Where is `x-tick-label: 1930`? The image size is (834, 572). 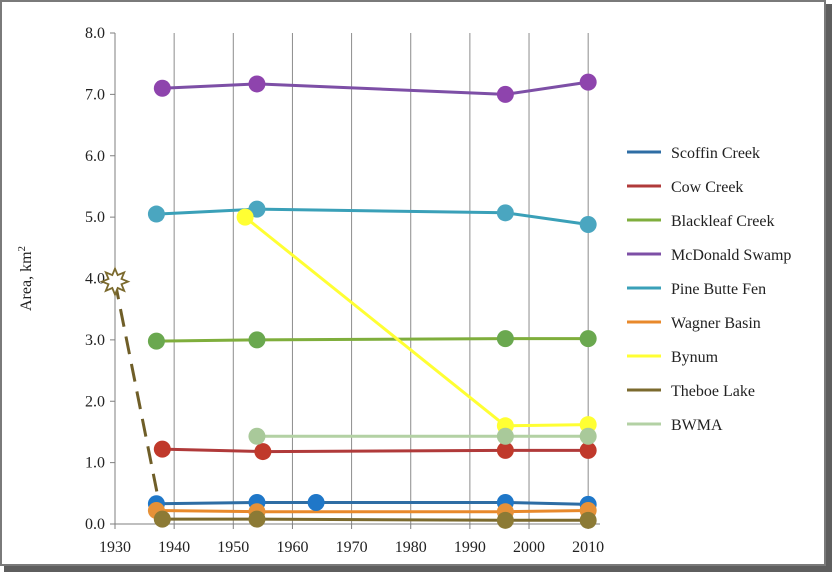
x-tick-label: 1930 is located at coordinates (115, 547).